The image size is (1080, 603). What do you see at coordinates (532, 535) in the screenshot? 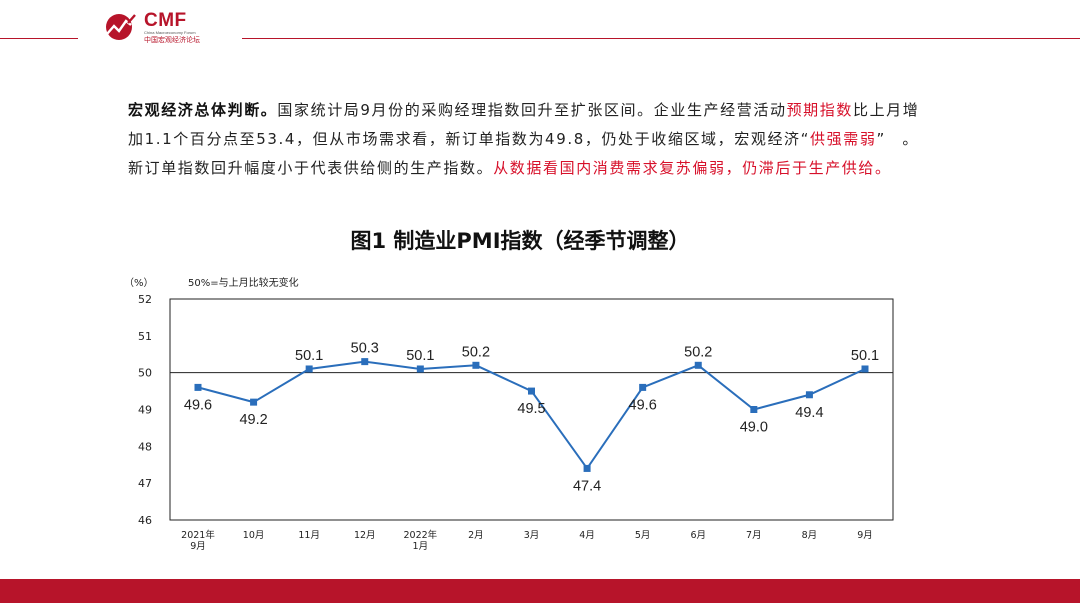
I see `x-tick-label: 3月` at bounding box center [532, 535].